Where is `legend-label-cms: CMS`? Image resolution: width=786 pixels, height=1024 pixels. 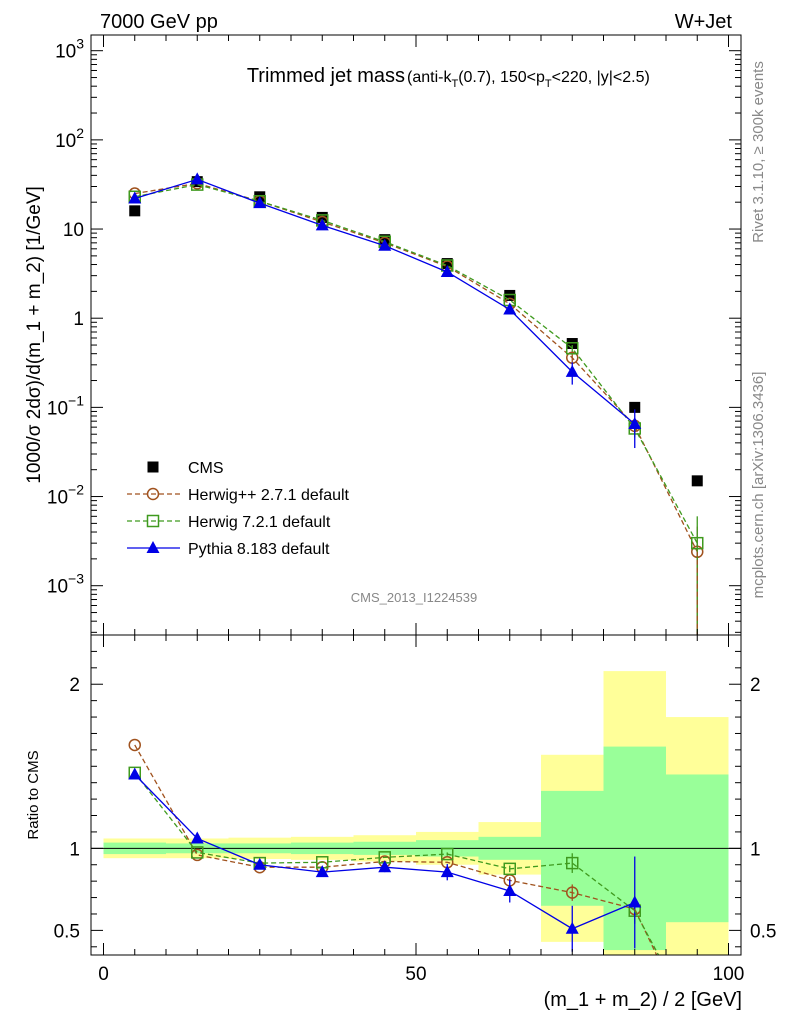 legend-label-cms: CMS is located at coordinates (206, 468).